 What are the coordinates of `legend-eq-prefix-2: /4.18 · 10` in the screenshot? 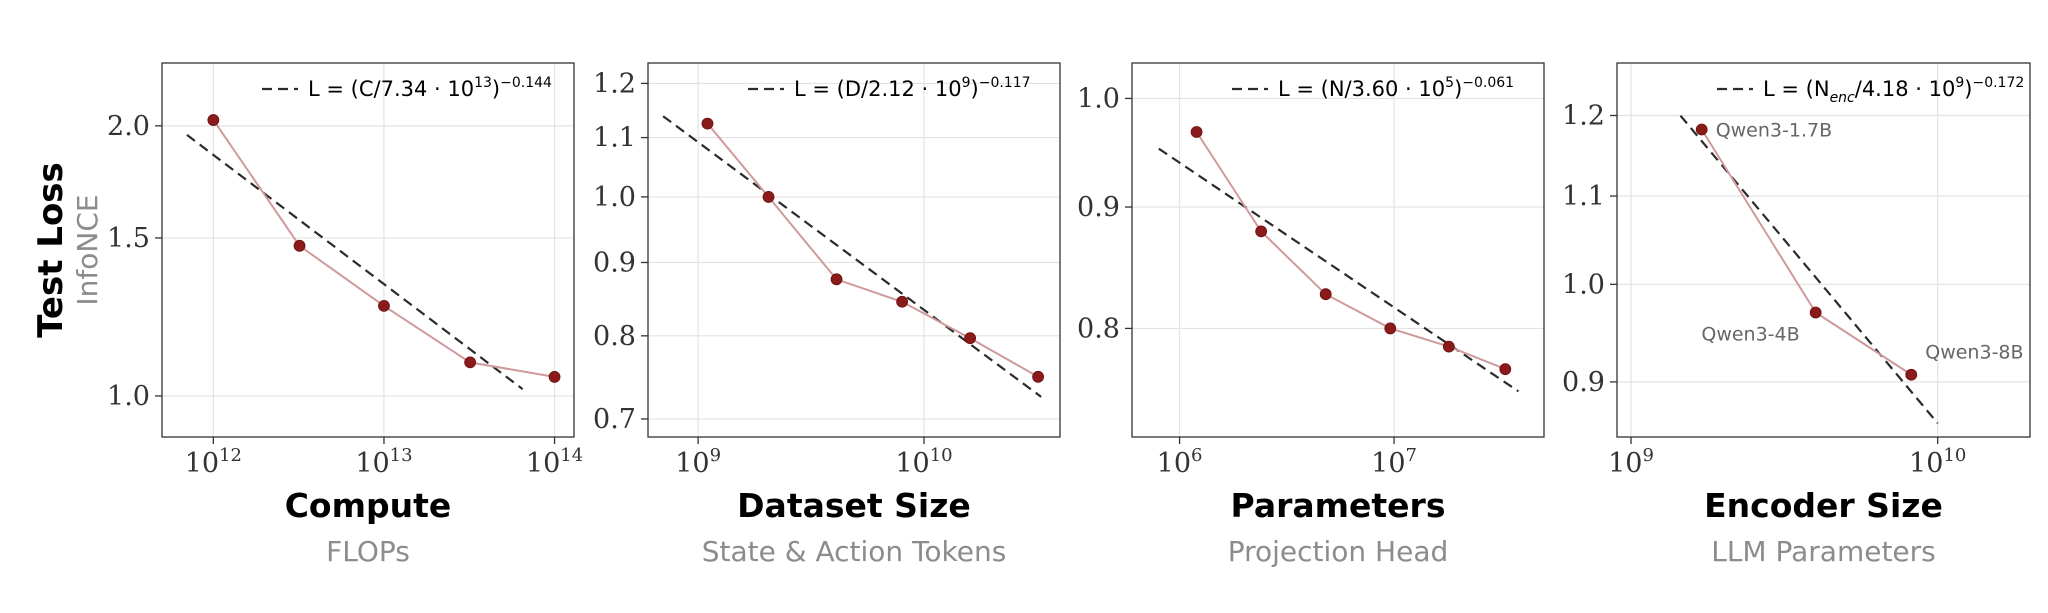 It's located at (1905, 89).